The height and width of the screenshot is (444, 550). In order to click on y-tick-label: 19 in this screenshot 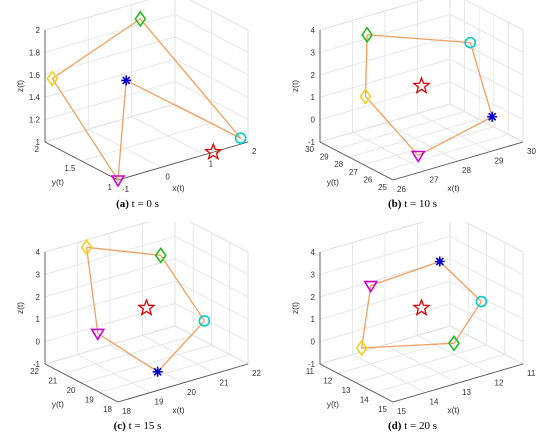, I will do `click(89, 400)`.